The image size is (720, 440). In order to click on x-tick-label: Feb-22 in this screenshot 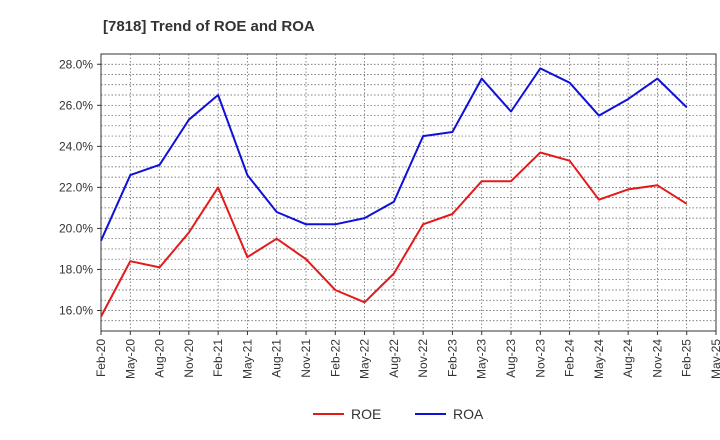, I will do `click(335, 358)`.